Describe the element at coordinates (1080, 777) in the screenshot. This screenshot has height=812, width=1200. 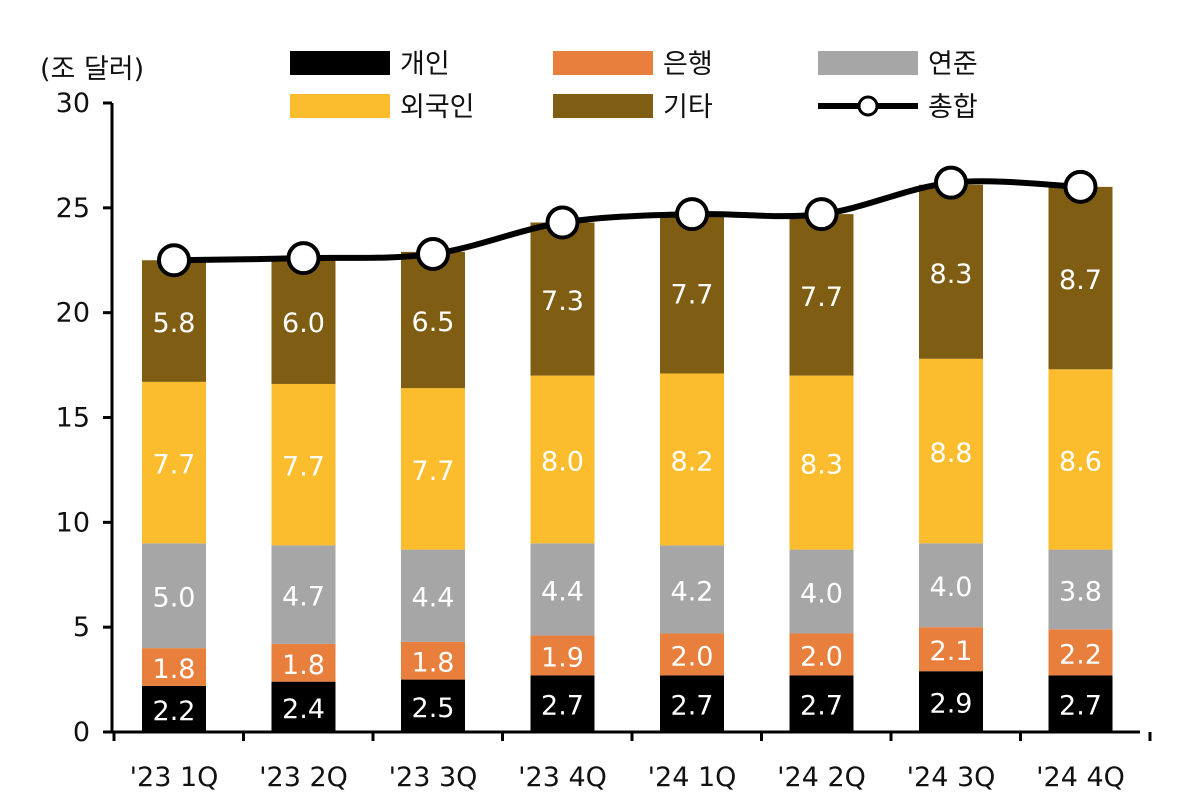
I see `x-tick-label: '24 4Q` at that location.